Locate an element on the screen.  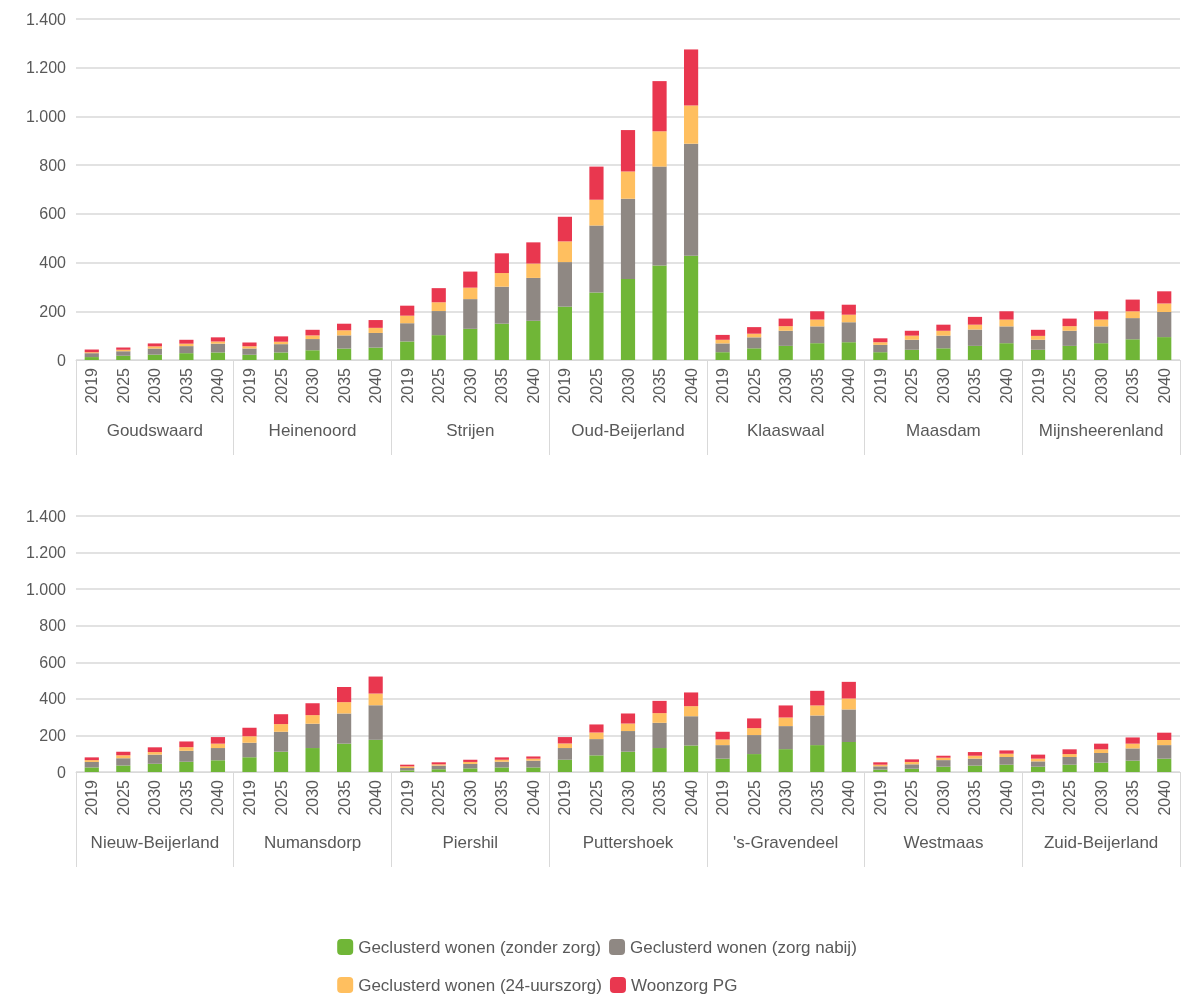
text: Nieuw-Beijerland is located at coordinates (155, 842).